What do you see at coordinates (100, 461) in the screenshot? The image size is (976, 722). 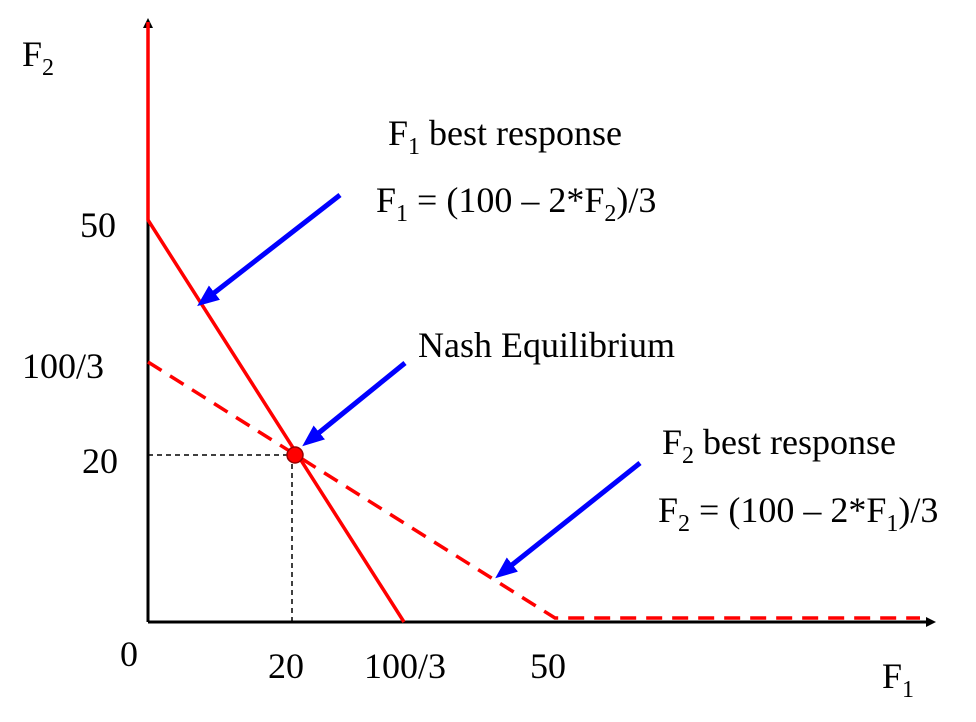 I see `y-tick-20: 20` at bounding box center [100, 461].